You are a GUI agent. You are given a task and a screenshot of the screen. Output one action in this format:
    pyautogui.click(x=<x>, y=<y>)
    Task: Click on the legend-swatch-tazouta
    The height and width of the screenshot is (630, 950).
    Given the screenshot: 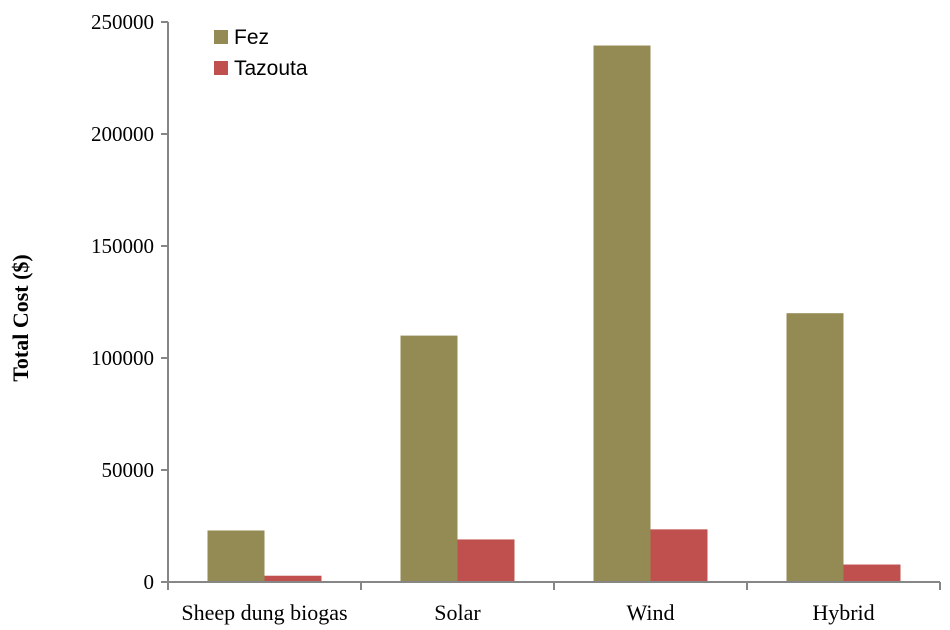 What is the action you would take?
    pyautogui.click(x=221, y=68)
    